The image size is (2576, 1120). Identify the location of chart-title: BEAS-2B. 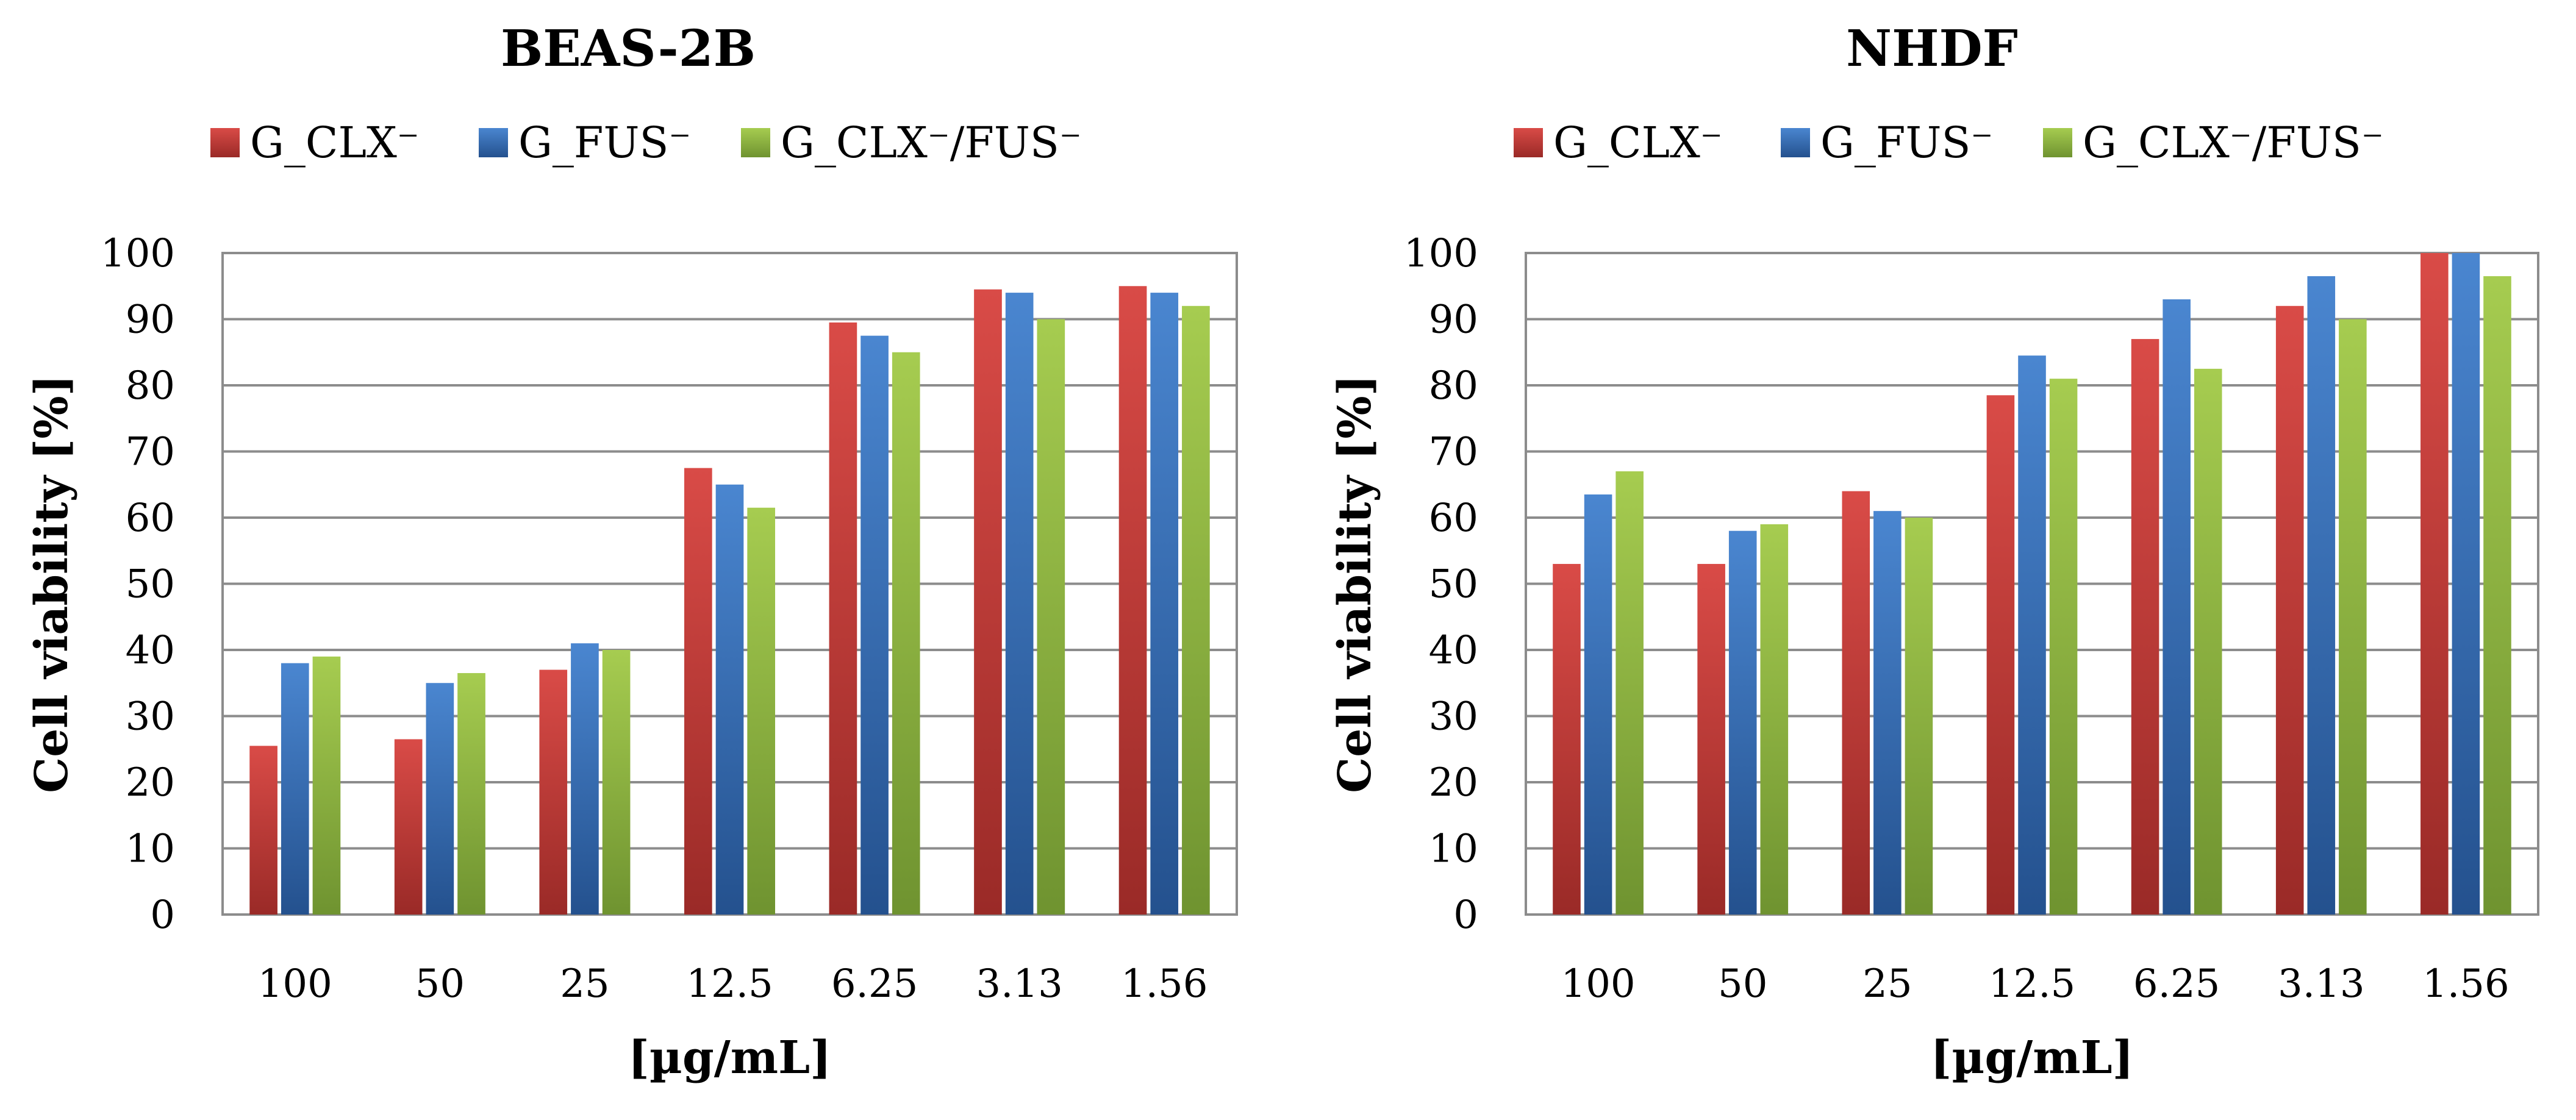
(628, 49).